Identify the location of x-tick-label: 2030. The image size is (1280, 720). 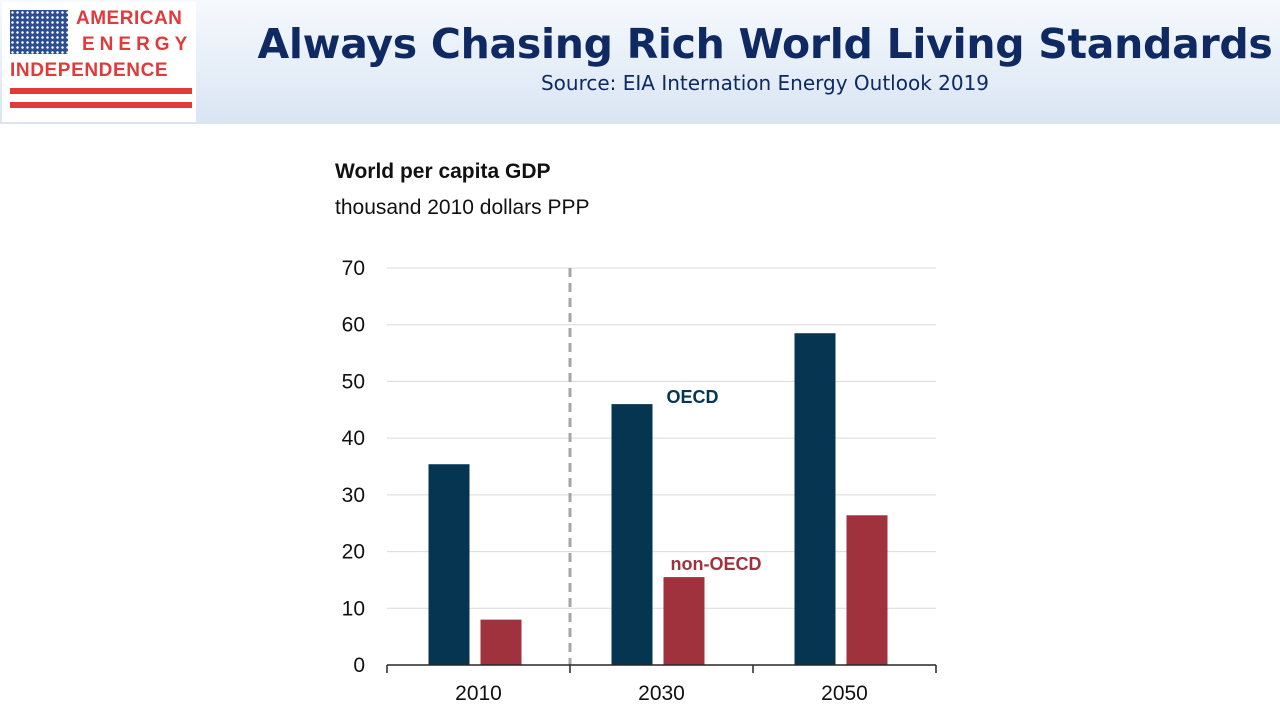
(661, 693).